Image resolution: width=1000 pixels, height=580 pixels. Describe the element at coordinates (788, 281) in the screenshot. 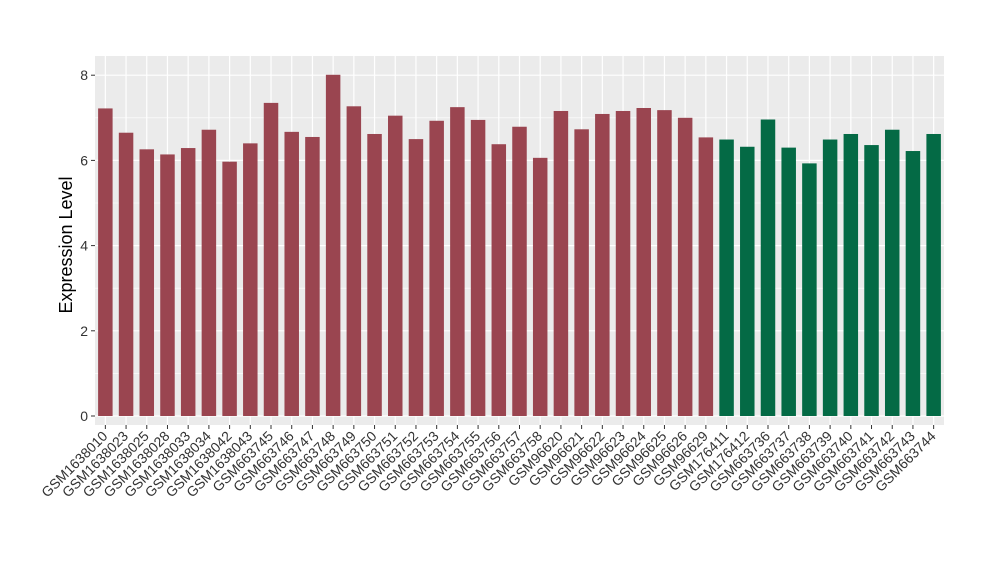

I see `bar-GSM663737` at that location.